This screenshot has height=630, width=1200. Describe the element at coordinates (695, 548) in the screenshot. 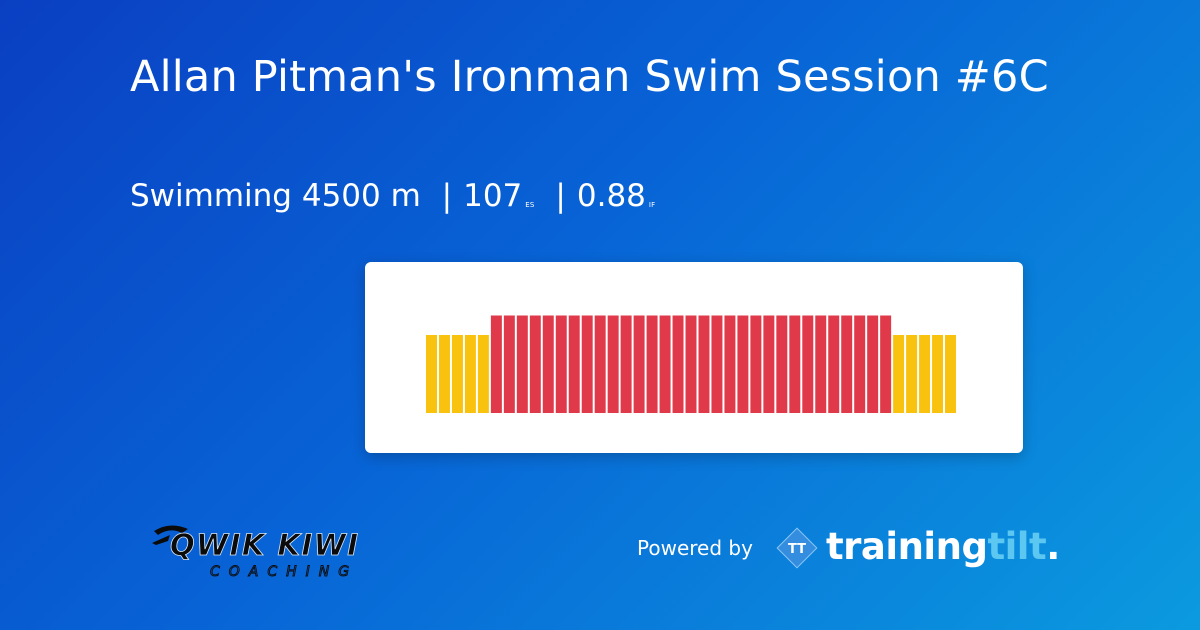

I see `powered-by-label: Powered by` at that location.